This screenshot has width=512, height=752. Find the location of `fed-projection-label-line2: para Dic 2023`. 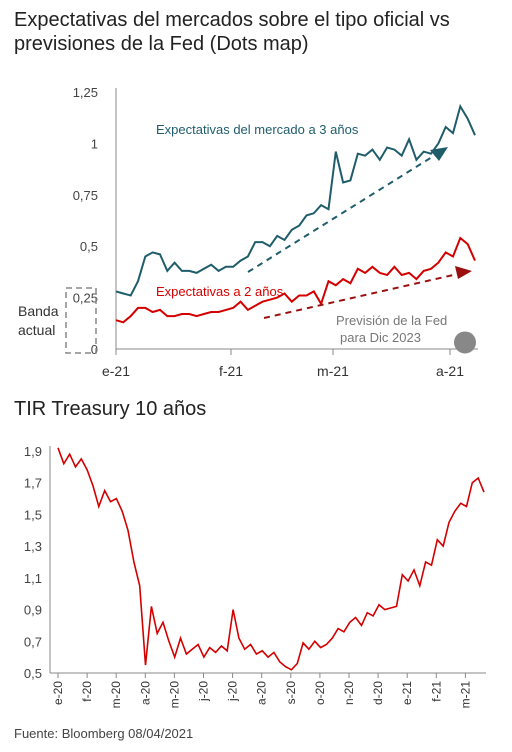

fed-projection-label-line2: para Dic 2023 is located at coordinates (380, 337).